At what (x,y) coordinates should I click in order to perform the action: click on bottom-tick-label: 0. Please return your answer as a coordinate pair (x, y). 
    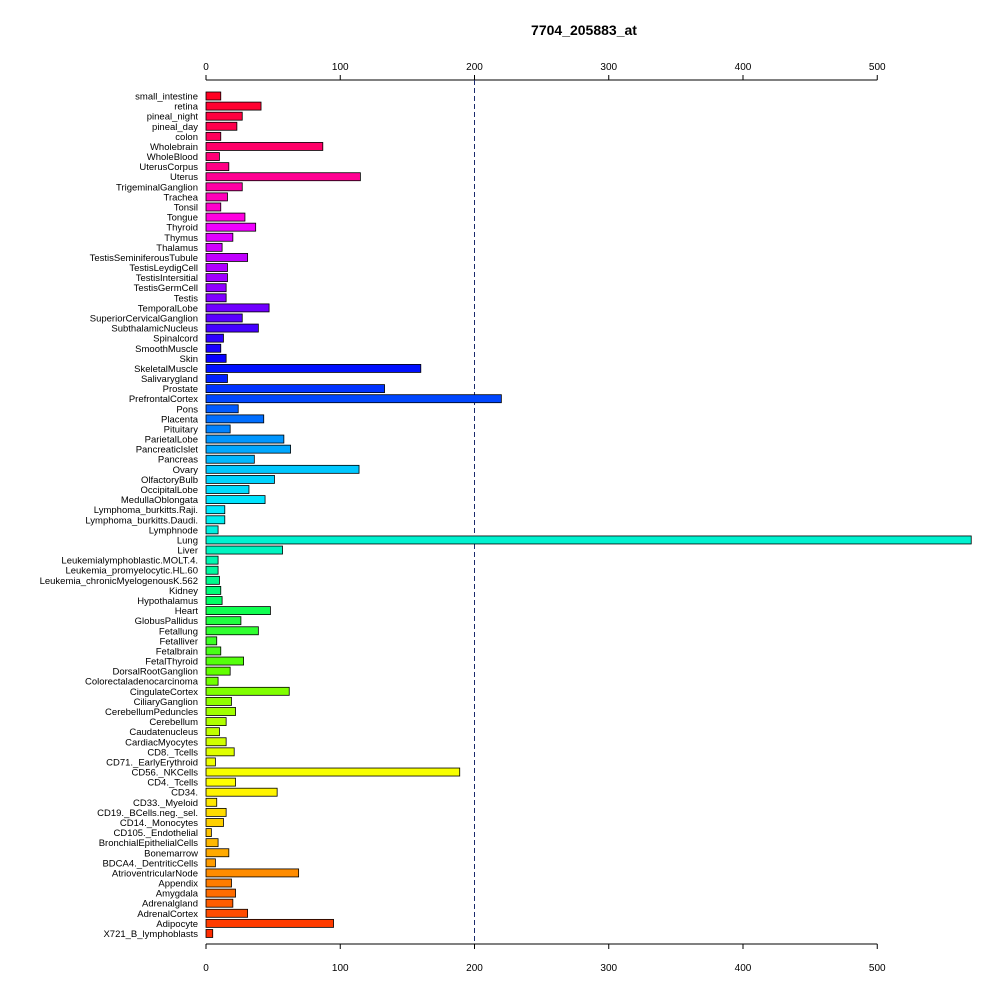
    Looking at the image, I should click on (206, 968).